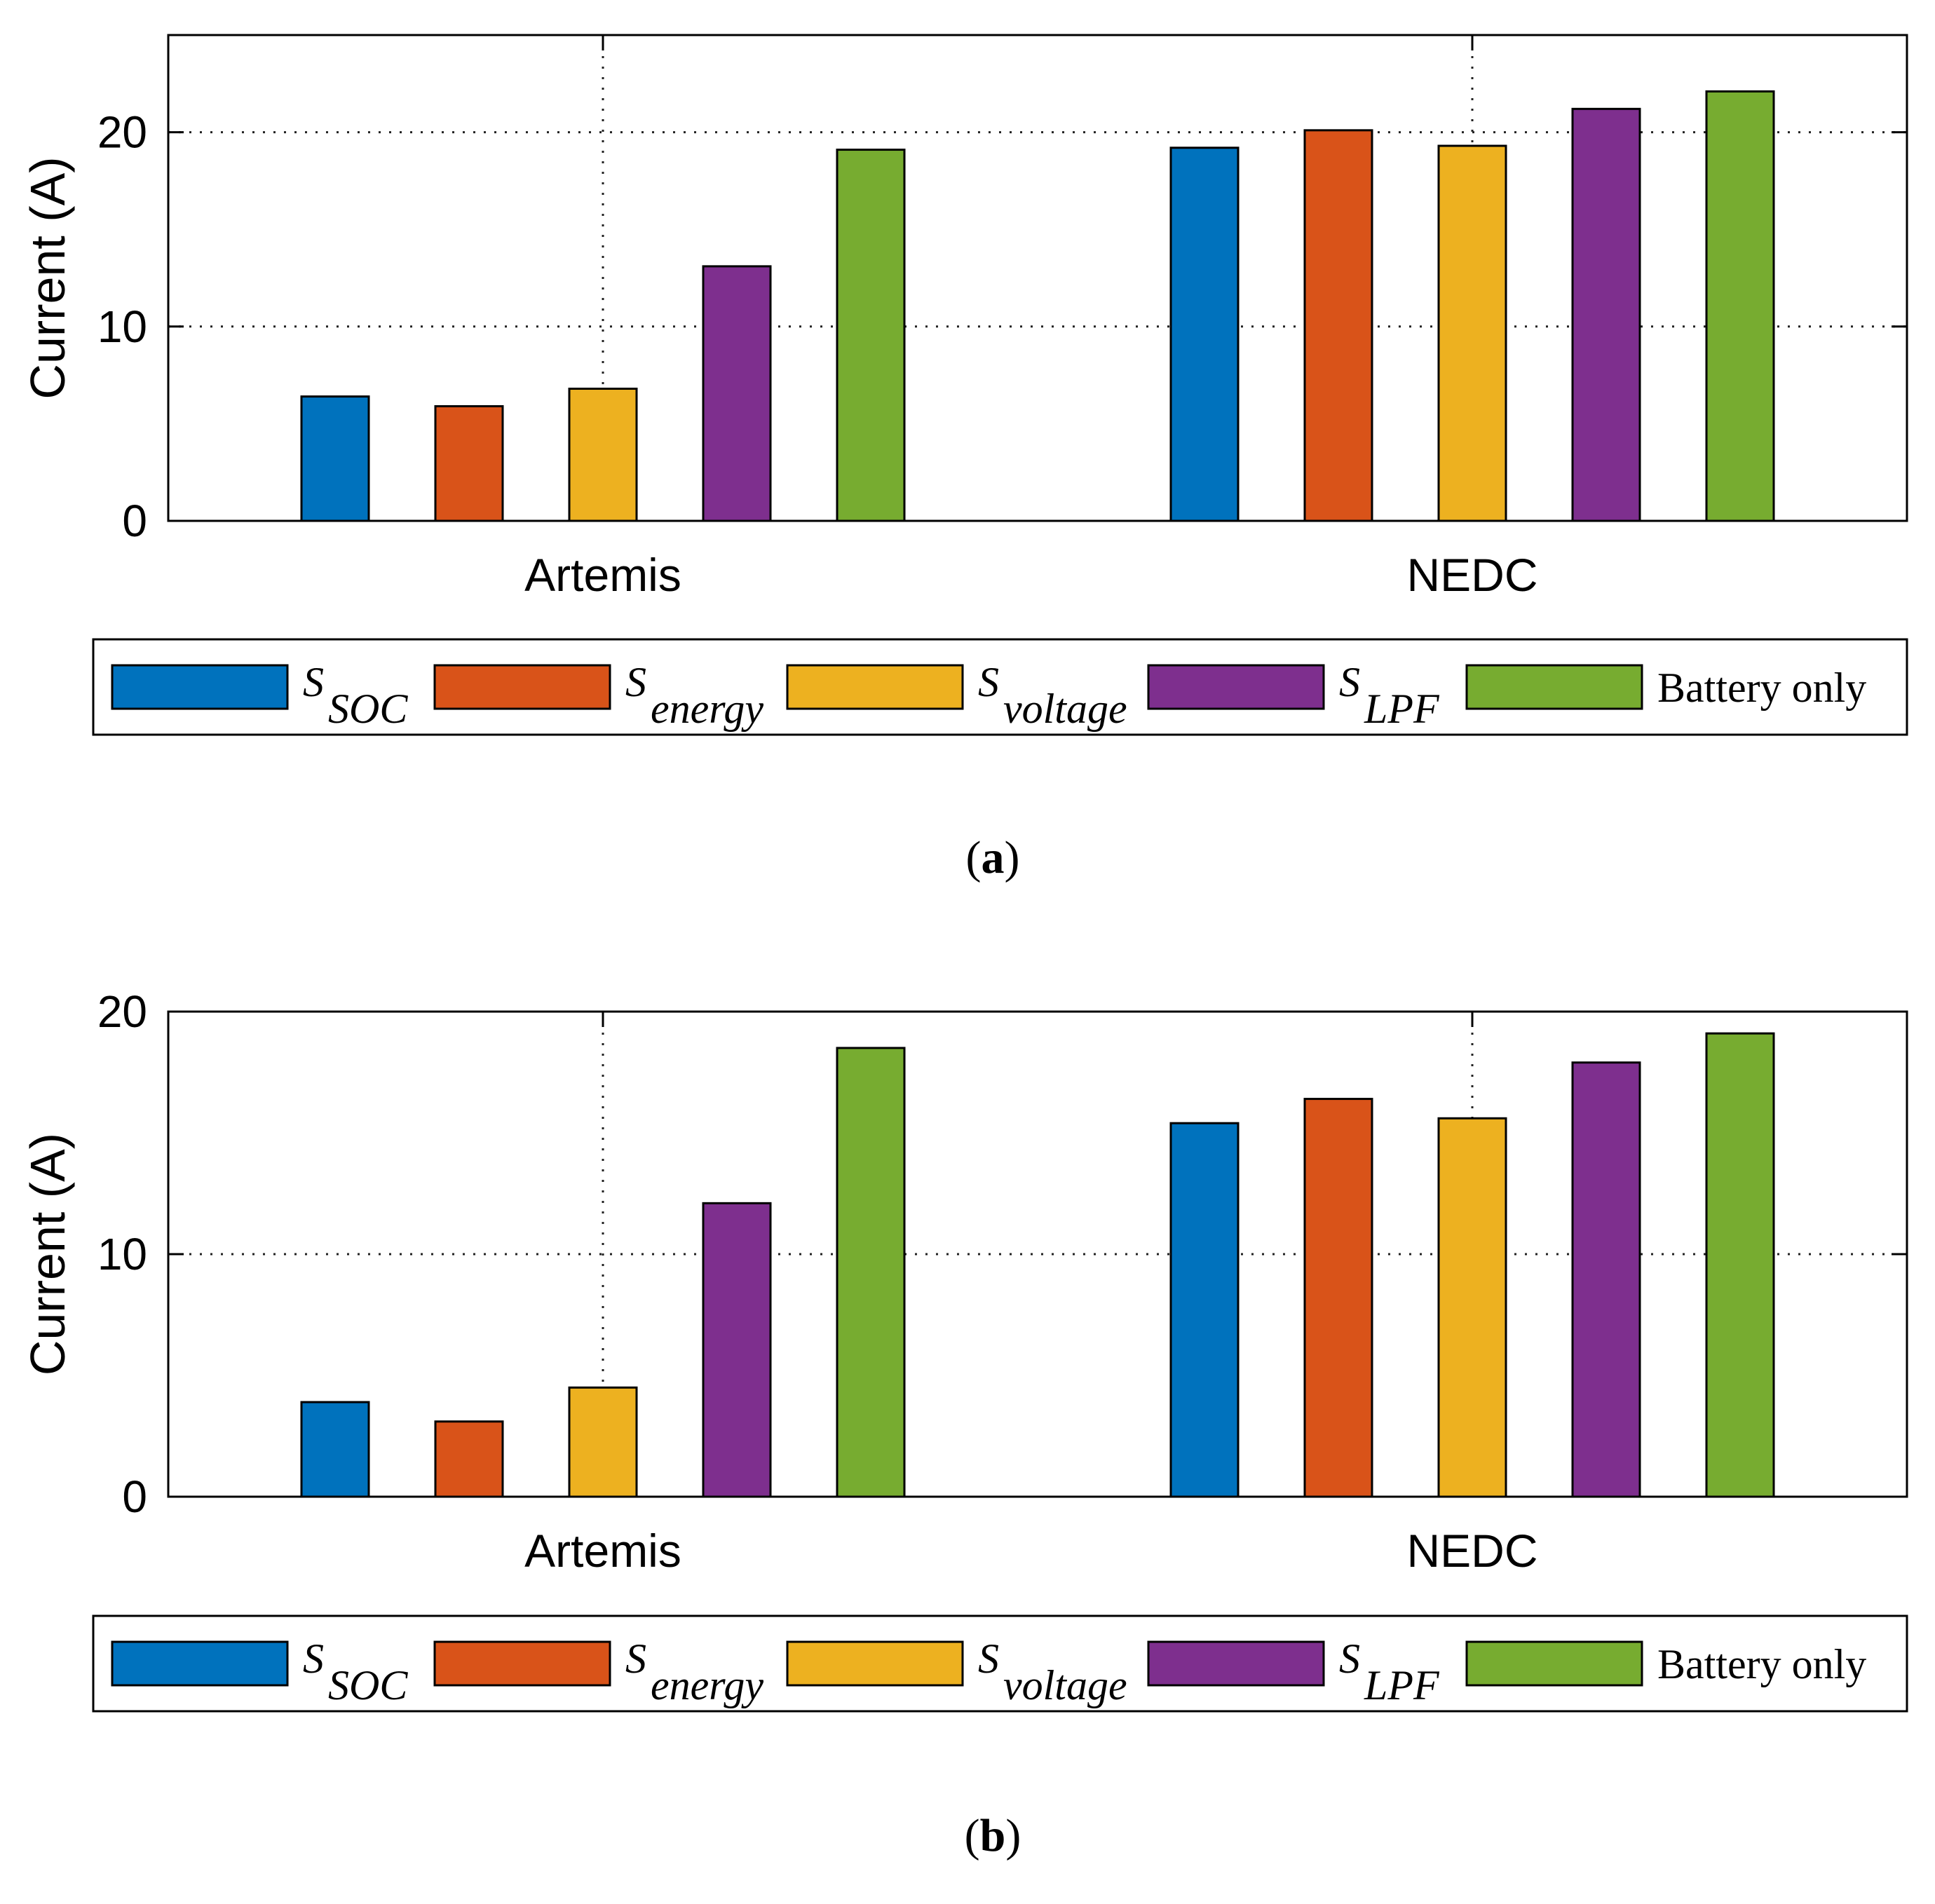  I want to click on panel-caption: (b), so click(993, 1835).